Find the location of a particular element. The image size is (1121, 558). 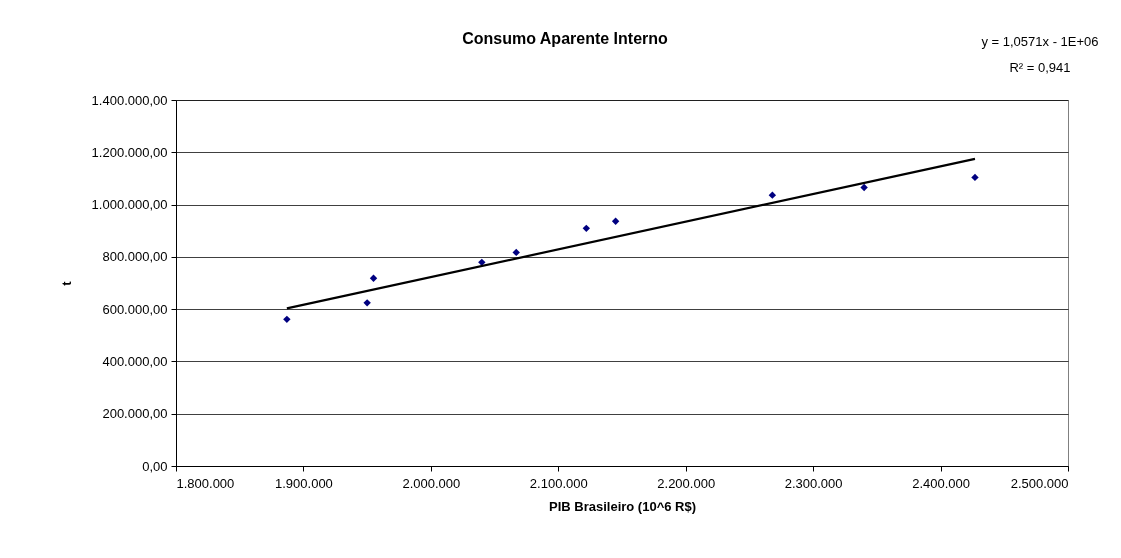

y-tick-label: 1.400.000,00 is located at coordinates (129, 100).